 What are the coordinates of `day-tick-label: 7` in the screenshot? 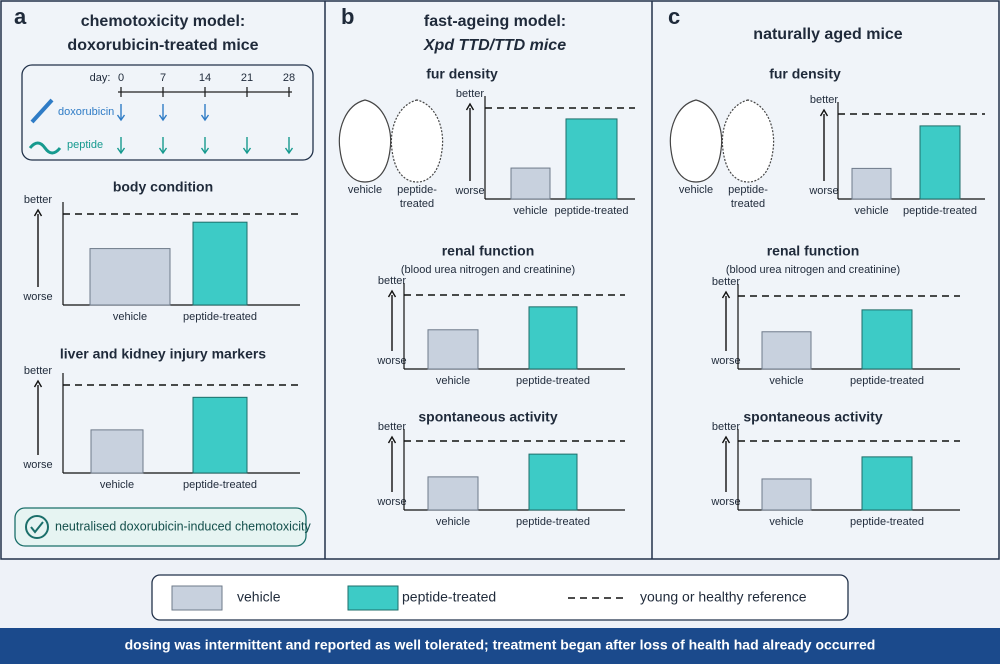 It's located at (163, 78).